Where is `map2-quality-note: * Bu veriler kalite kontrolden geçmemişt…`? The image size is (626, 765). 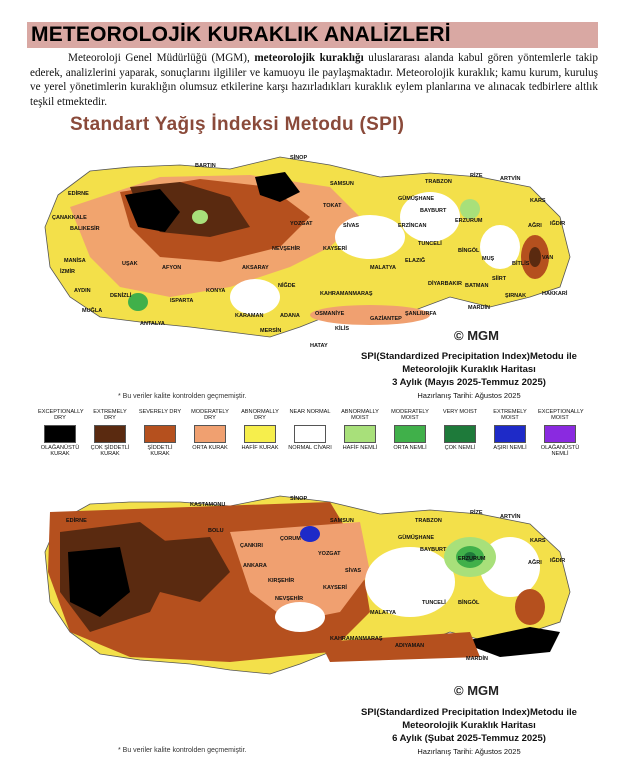 map2-quality-note: * Bu veriler kalite kontrolden geçmemişt… is located at coordinates (182, 750).